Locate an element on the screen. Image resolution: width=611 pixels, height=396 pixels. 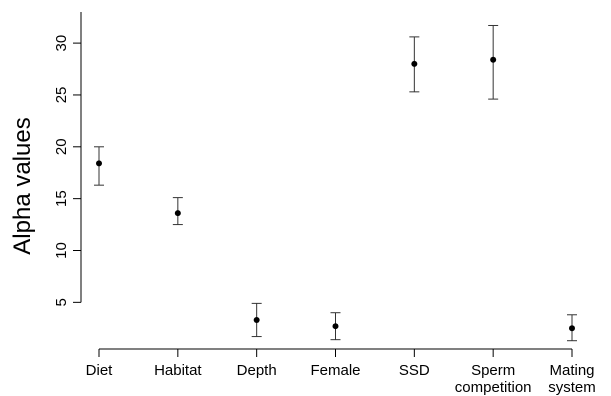
y-axis-title: Alpha values is located at coordinates (22, 185).